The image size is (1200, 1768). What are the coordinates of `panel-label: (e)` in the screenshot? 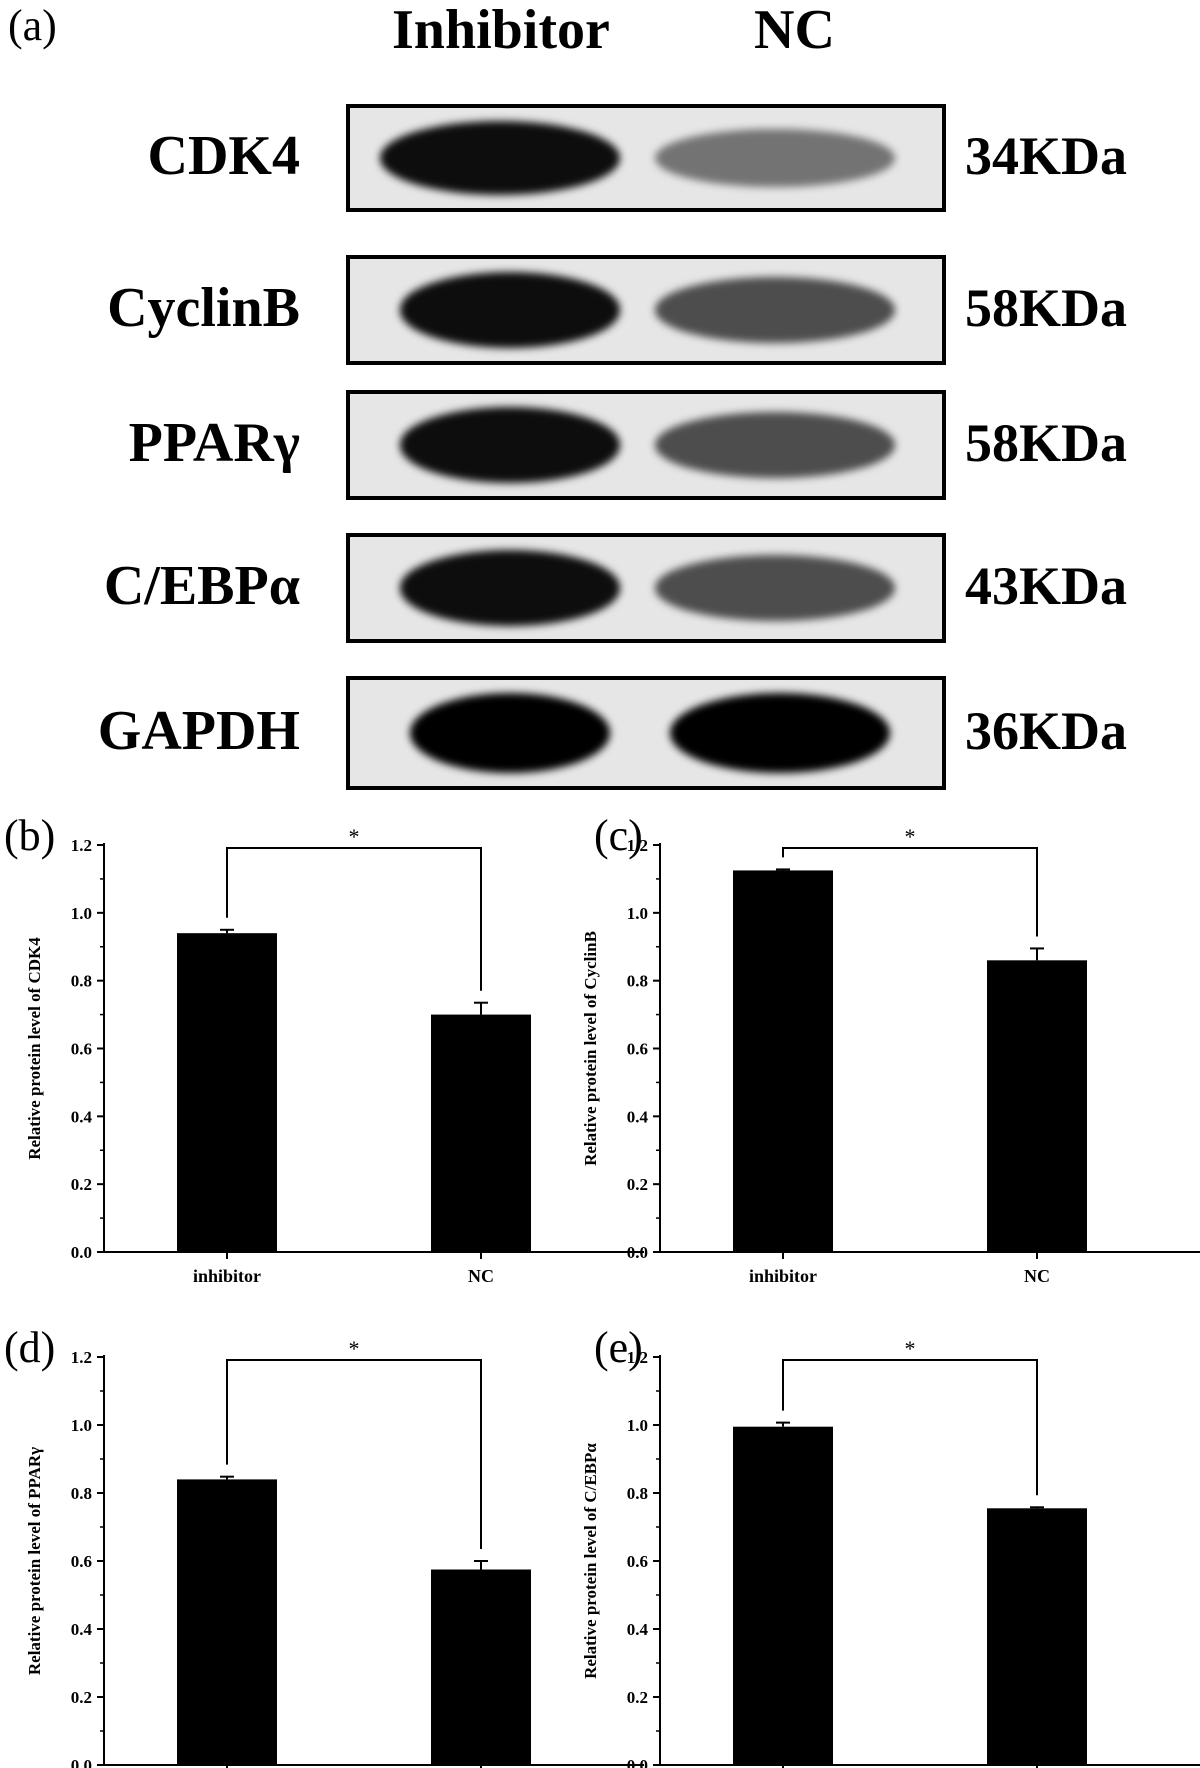 It's located at (618, 1347).